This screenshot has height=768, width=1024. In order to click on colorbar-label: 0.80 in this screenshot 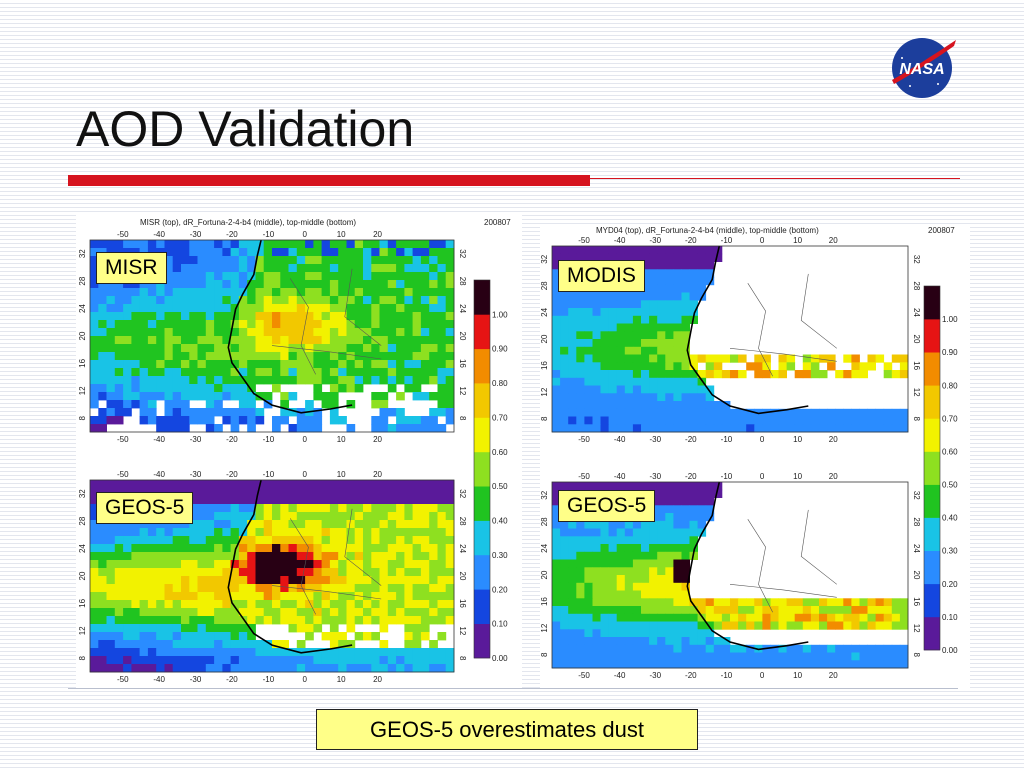, I will do `click(500, 383)`.